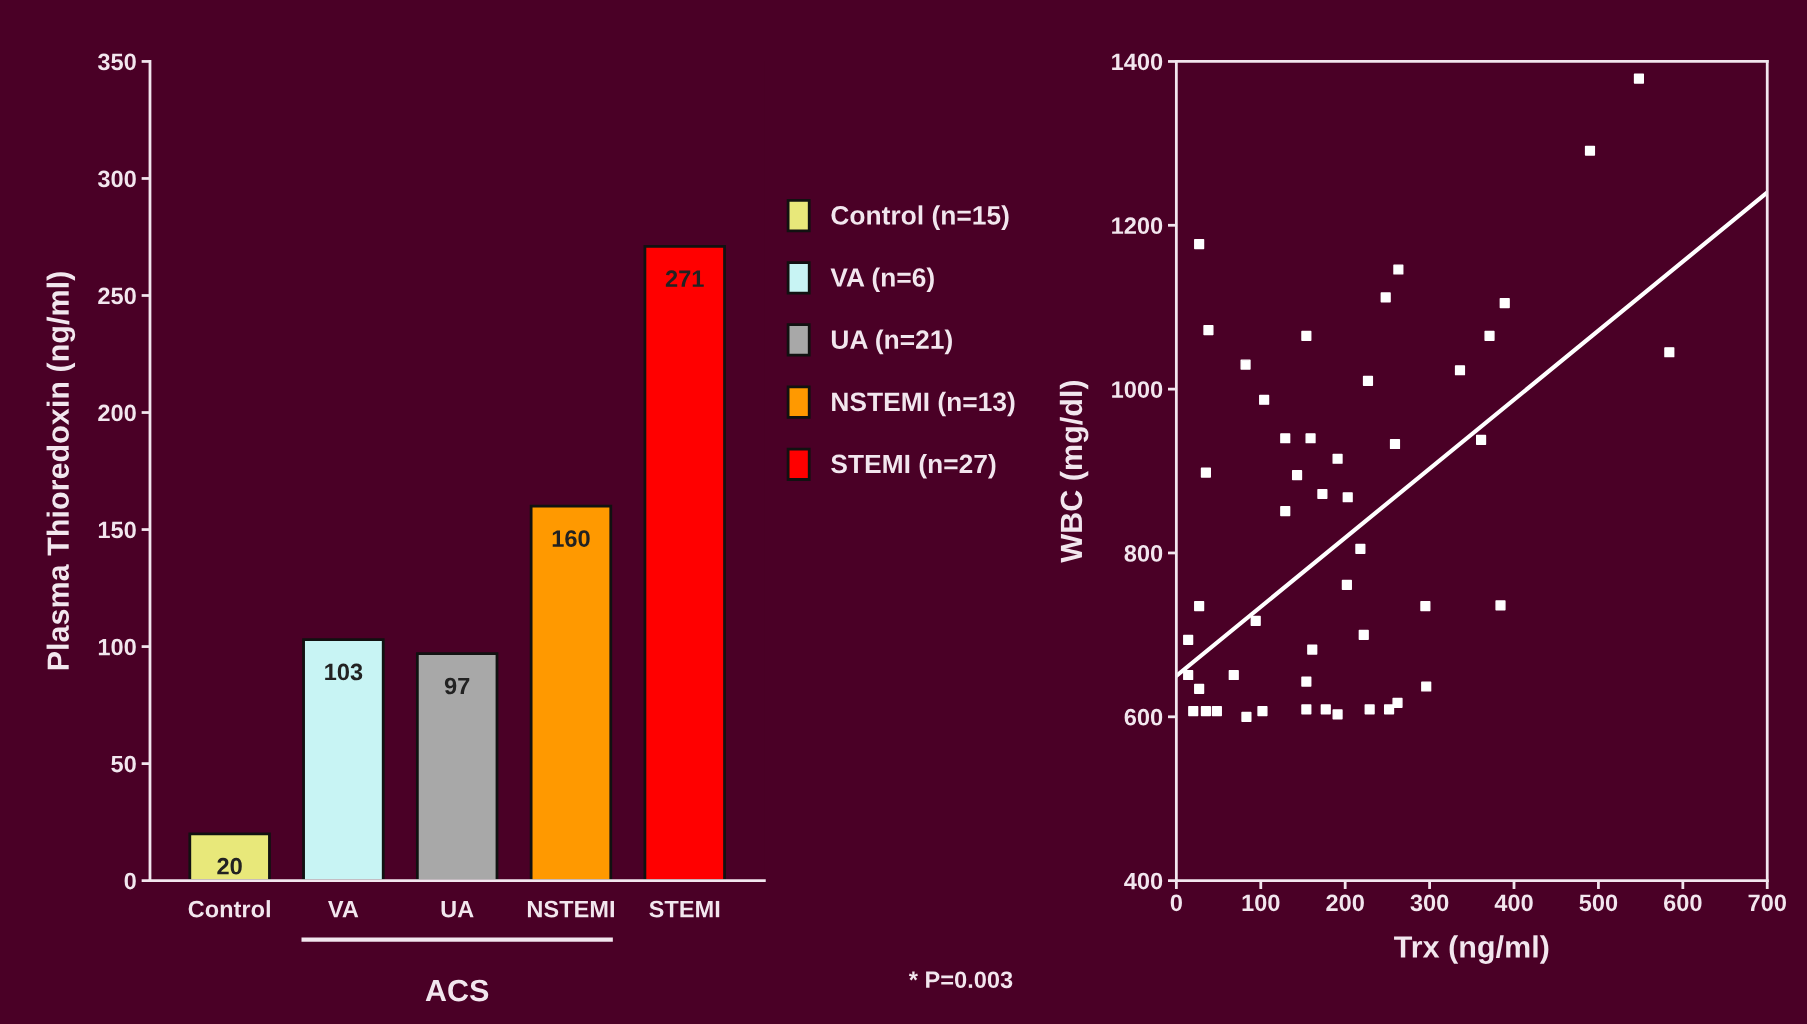 Image resolution: width=1807 pixels, height=1024 pixels. Describe the element at coordinates (229, 909) in the screenshot. I see `x-tick-label: Control` at that location.